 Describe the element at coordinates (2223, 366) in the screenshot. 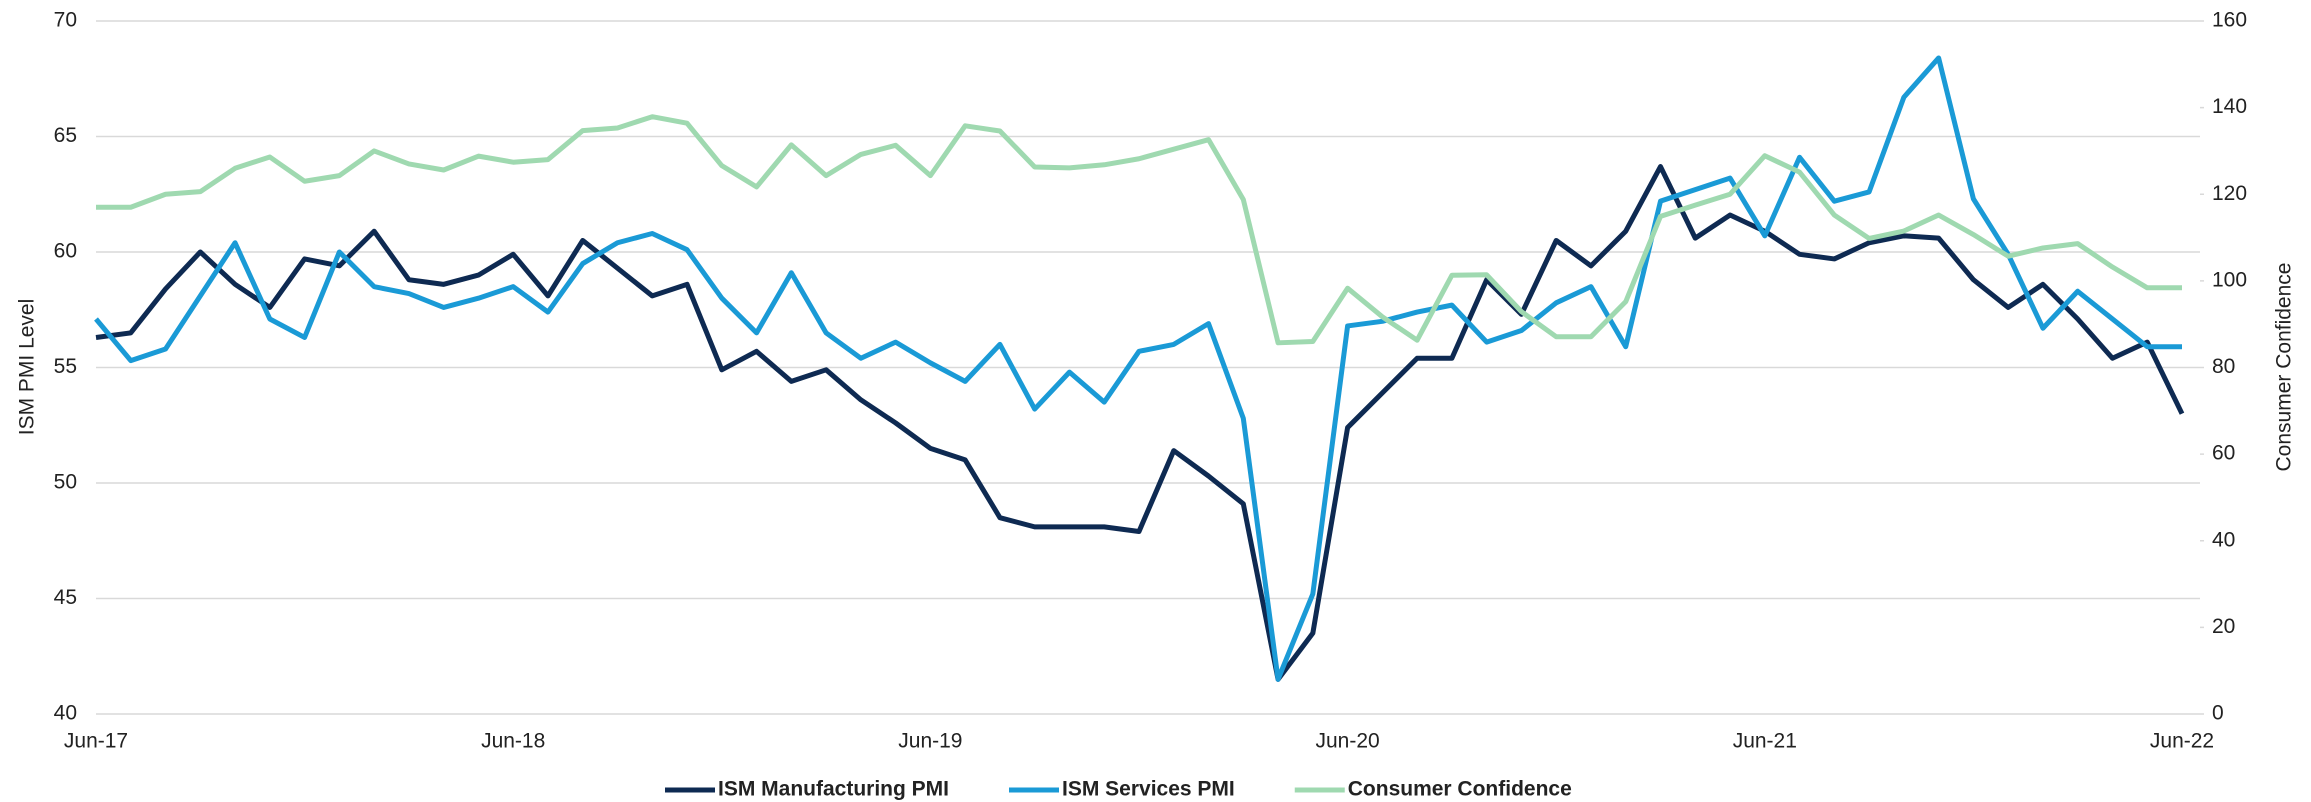

I see `y2-tick-label: 80` at that location.